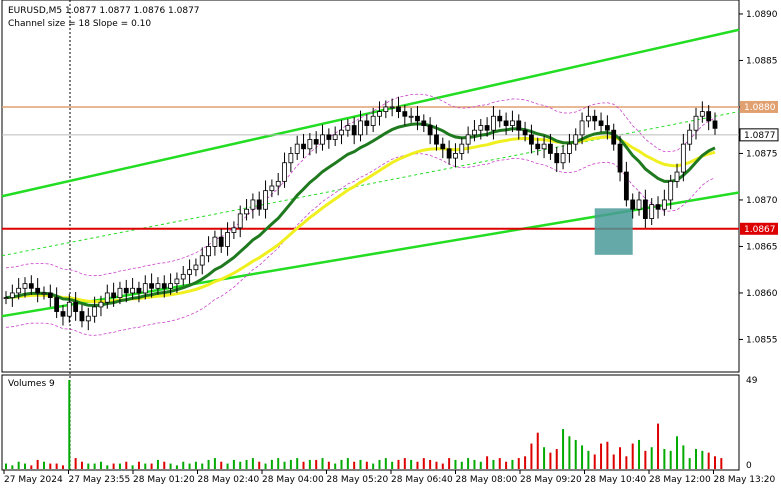 This screenshot has height=493, width=781. Describe the element at coordinates (358, 480) in the screenshot. I see `time-tick-label: 28 May 05:20` at that location.